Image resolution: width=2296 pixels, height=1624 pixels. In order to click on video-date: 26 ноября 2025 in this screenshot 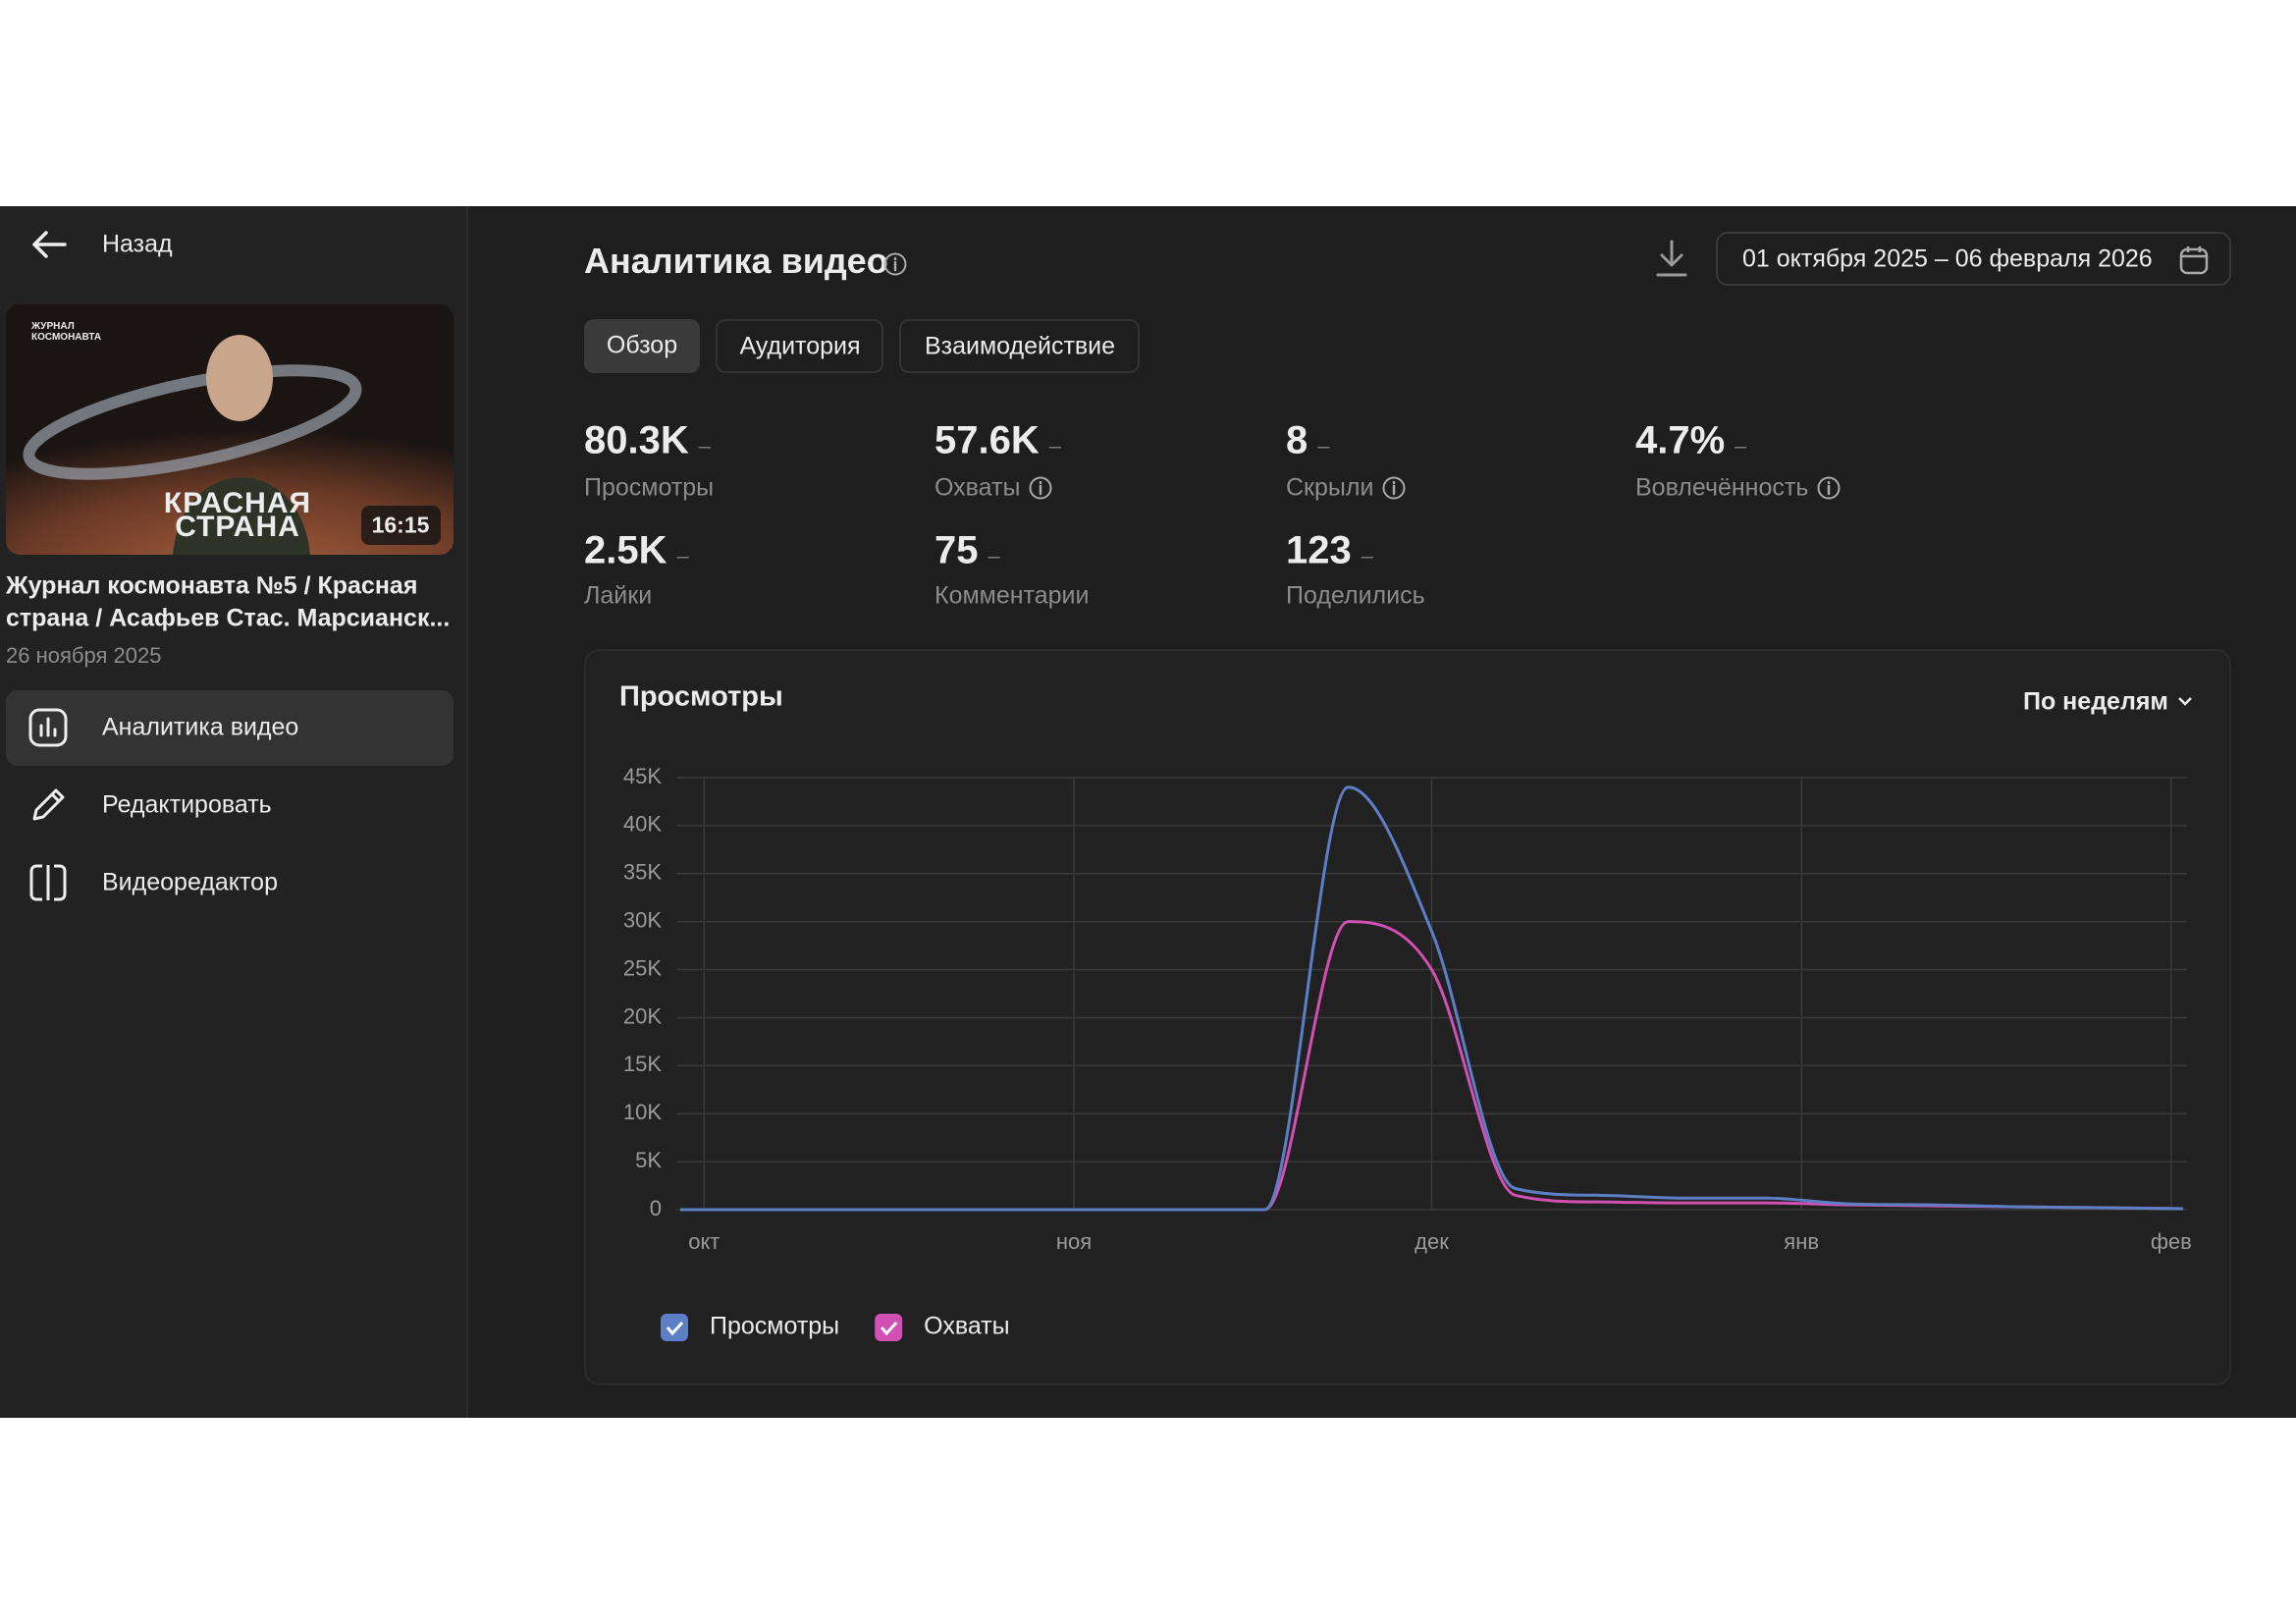, I will do `click(84, 655)`.